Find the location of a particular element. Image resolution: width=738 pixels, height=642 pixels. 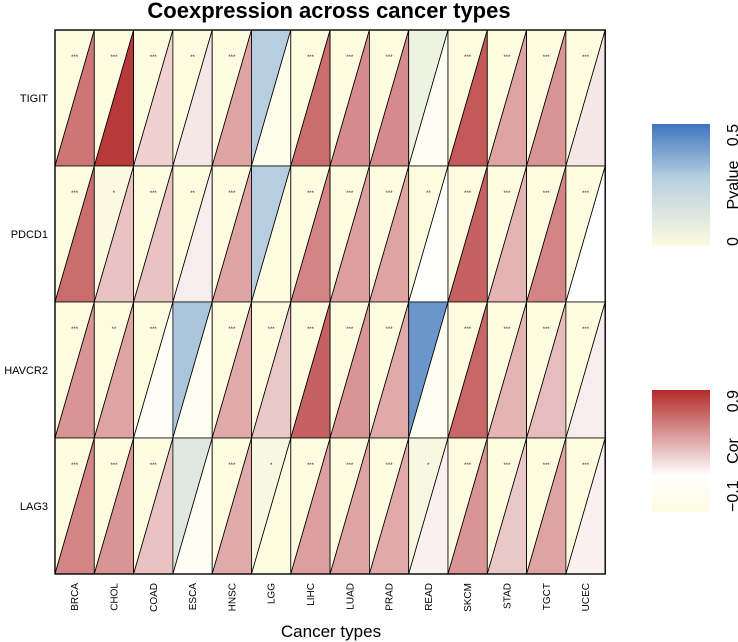

signif-label-lag3-read: * is located at coordinates (428, 466).